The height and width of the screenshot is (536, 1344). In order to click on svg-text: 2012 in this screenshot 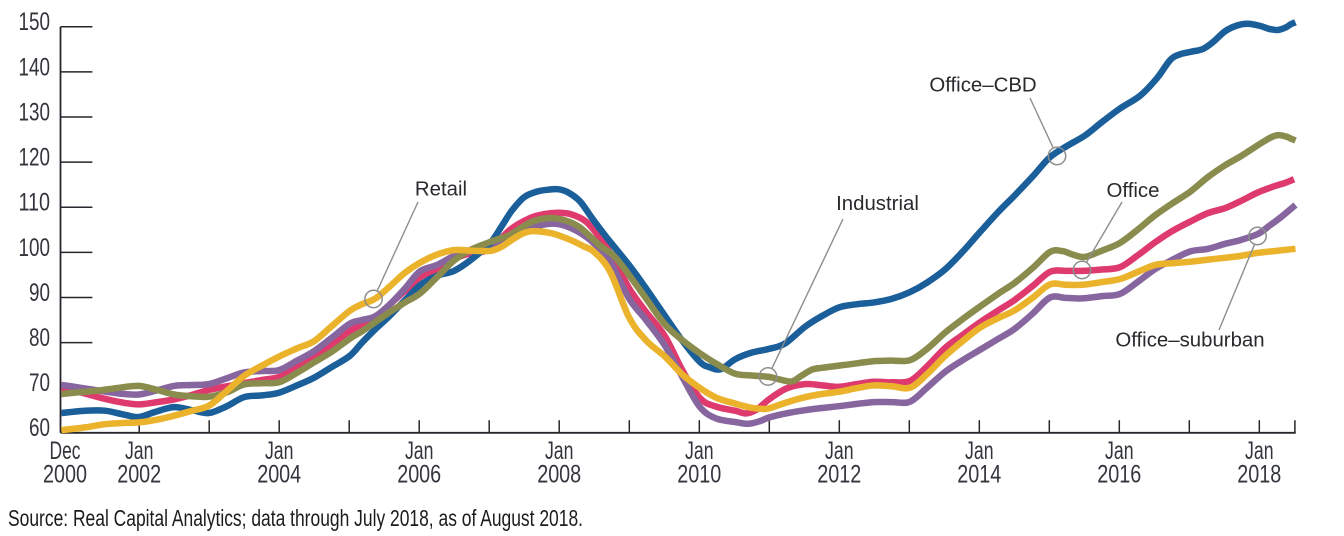, I will do `click(839, 475)`.